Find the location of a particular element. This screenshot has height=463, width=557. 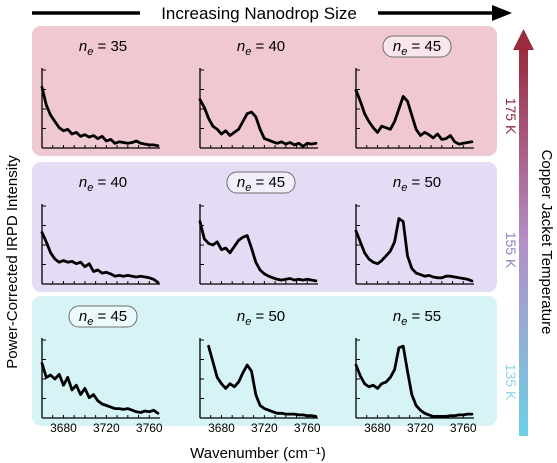

temperature-axis-label: Copper Jacket Temperature is located at coordinates (546, 242).